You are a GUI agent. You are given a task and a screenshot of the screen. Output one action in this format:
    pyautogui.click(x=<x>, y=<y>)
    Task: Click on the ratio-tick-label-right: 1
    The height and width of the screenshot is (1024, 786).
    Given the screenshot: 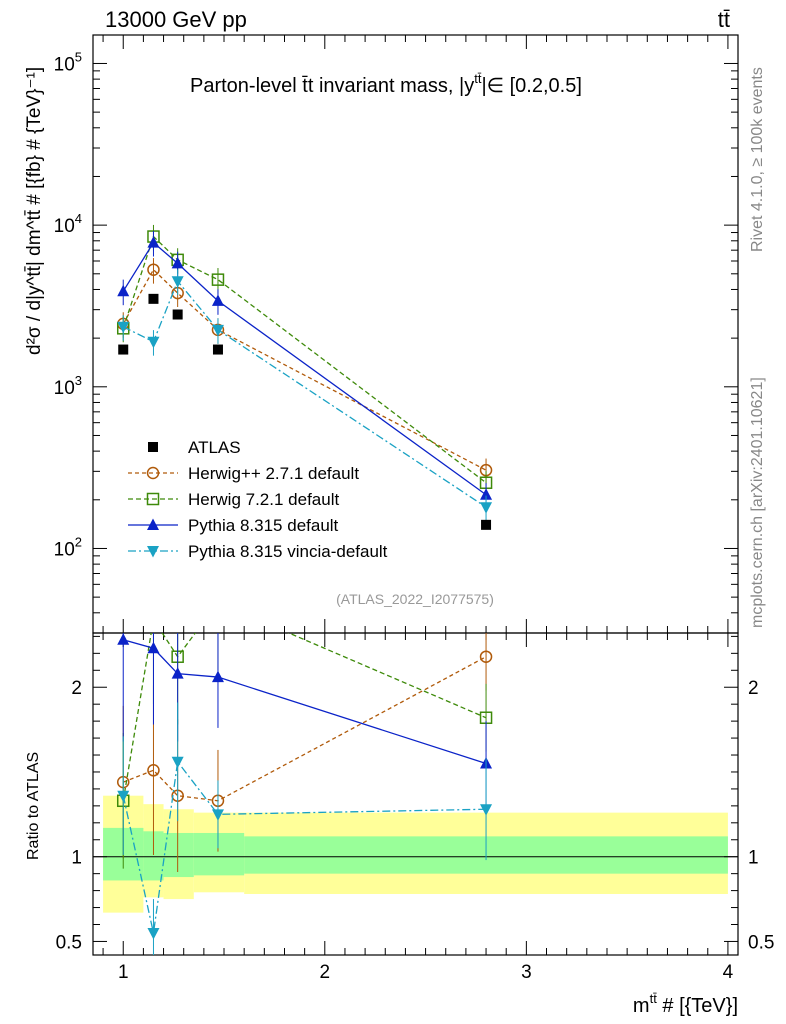 What is the action you would take?
    pyautogui.click(x=753, y=858)
    